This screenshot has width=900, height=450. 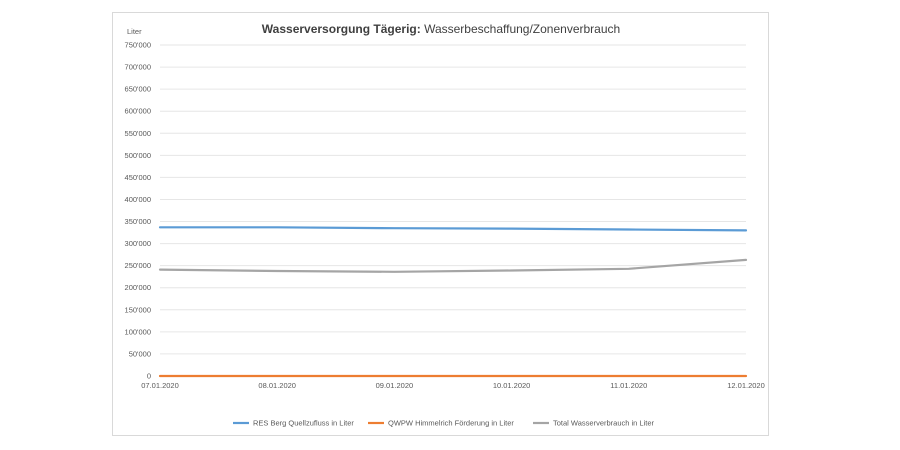 I want to click on x-tick-label: 08.01.2020, so click(x=277, y=385).